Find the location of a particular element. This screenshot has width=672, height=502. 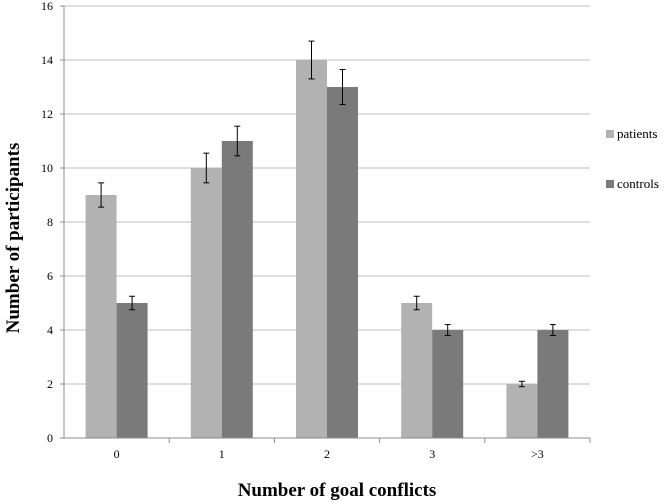

x-tick-label: >3 is located at coordinates (537, 454).